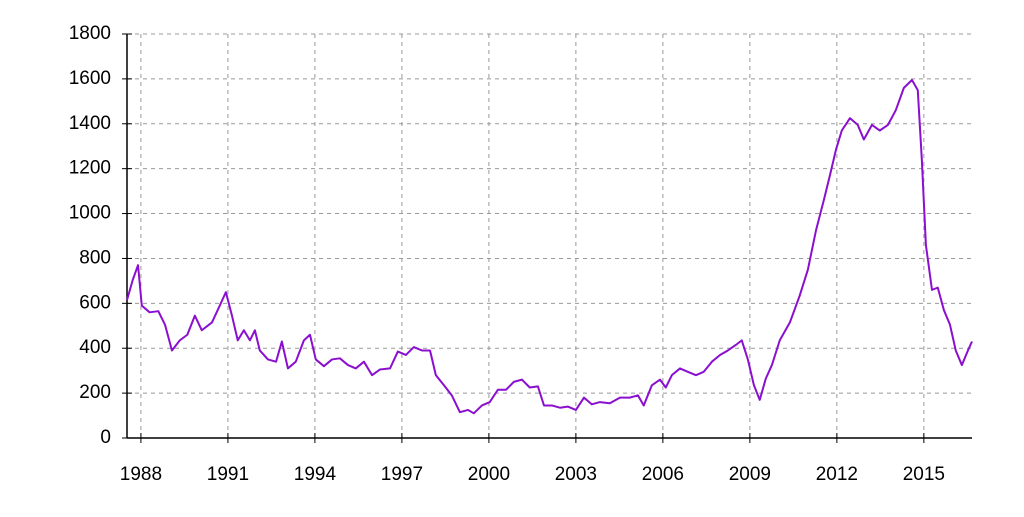 The width and height of the screenshot is (1024, 517). What do you see at coordinates (924, 474) in the screenshot?
I see `x-tick-label: 2015` at bounding box center [924, 474].